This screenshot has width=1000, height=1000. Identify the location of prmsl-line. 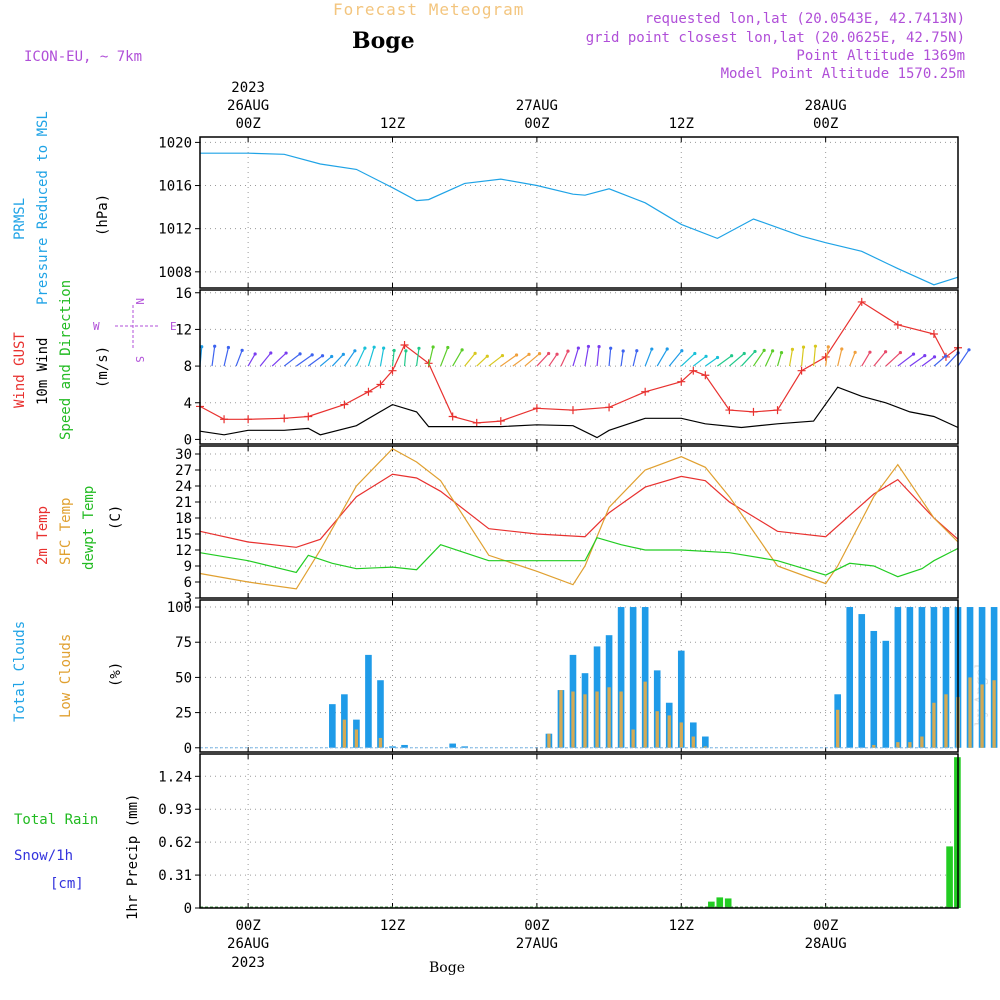
(579, 219).